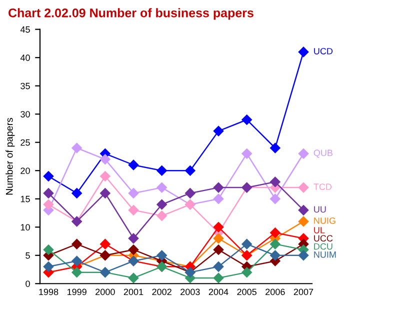 The image size is (400, 326). Describe the element at coordinates (320, 209) in the screenshot. I see `series-label: UU` at that location.